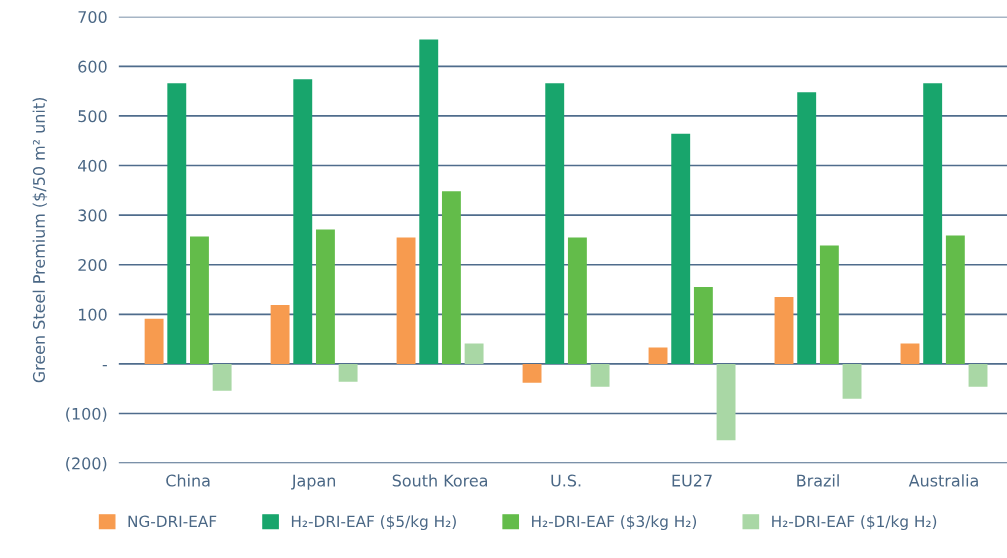 The image size is (1007, 558). Describe the element at coordinates (86, 464) in the screenshot. I see `y-tick-label: (200)` at that location.